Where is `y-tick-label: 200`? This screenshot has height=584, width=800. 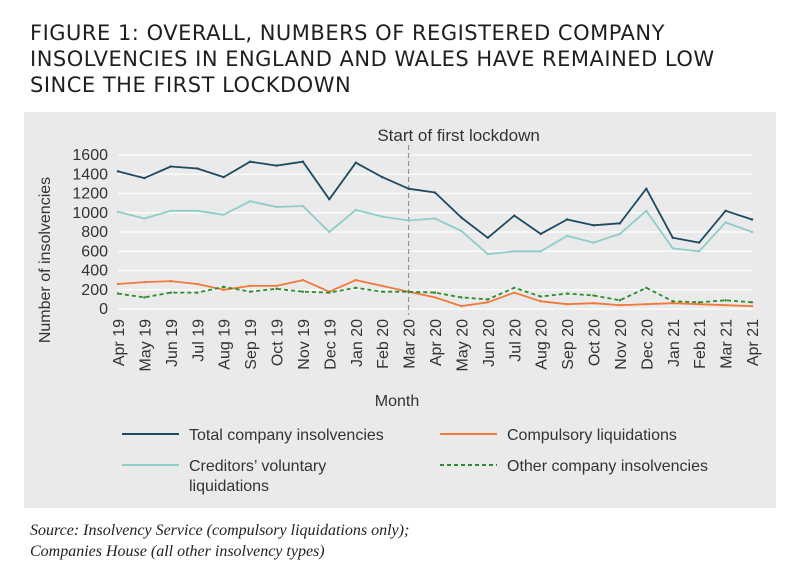 y-tick-label: 200 is located at coordinates (94, 290).